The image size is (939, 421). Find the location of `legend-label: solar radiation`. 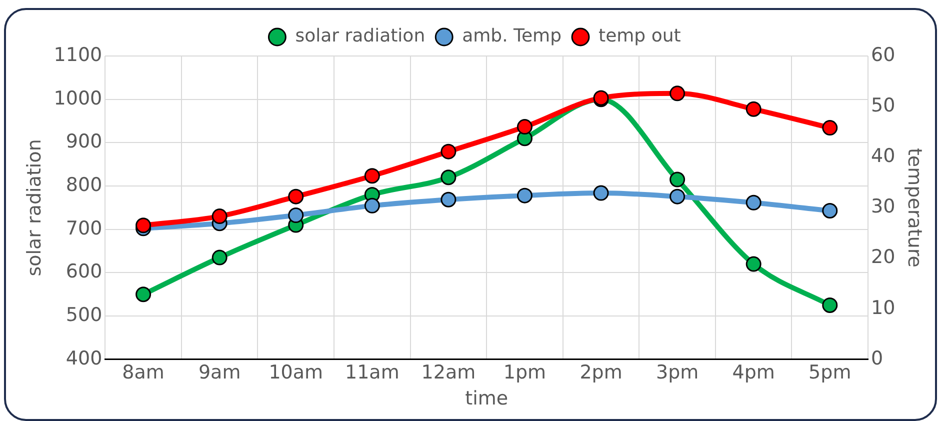

legend-label: solar radiation is located at coordinates (360, 36).